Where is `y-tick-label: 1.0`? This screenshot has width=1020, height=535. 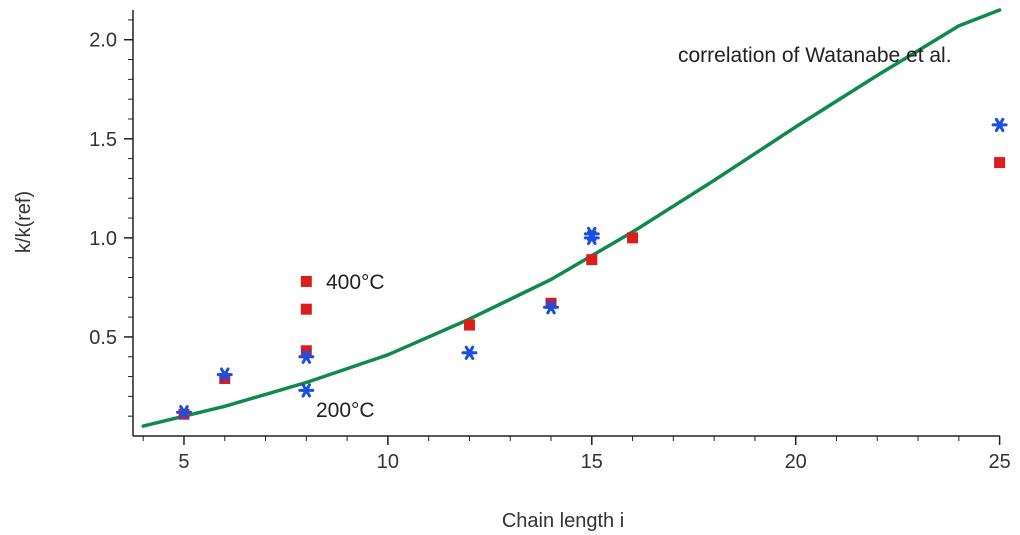
y-tick-label: 1.0 is located at coordinates (103, 239).